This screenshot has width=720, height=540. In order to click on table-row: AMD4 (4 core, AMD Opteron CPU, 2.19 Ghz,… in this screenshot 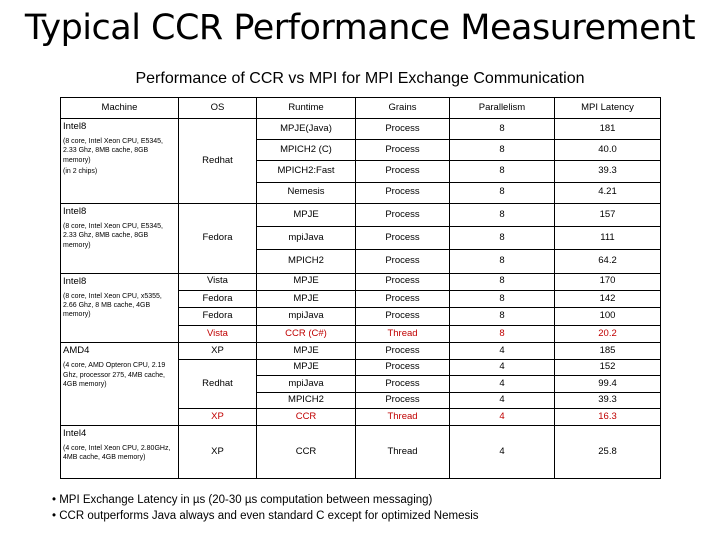, I will do `click(360, 384)`.